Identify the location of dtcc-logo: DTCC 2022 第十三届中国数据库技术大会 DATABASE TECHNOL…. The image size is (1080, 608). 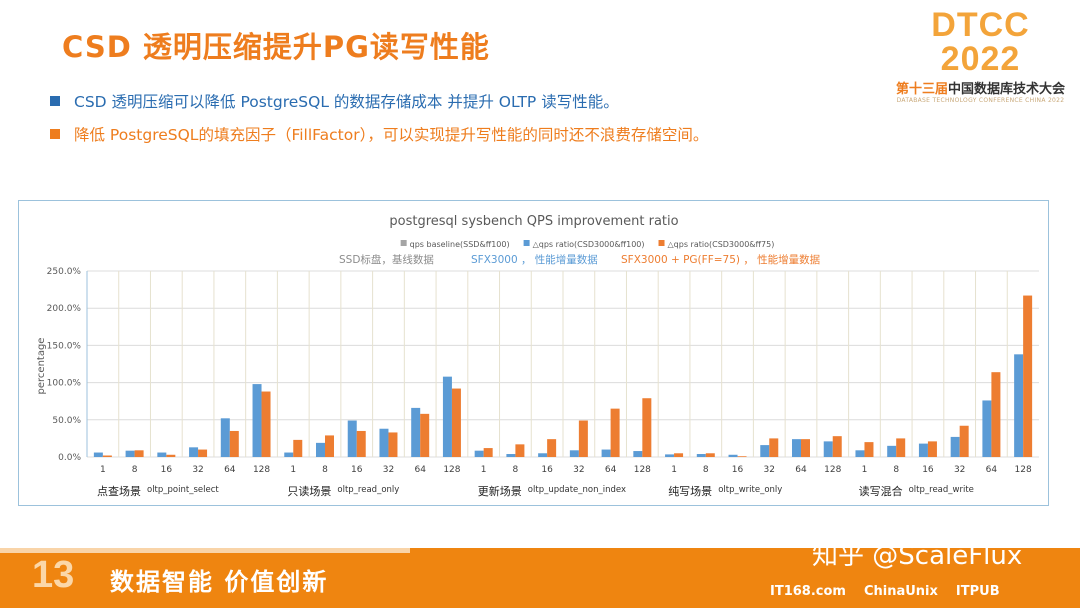
(980, 56).